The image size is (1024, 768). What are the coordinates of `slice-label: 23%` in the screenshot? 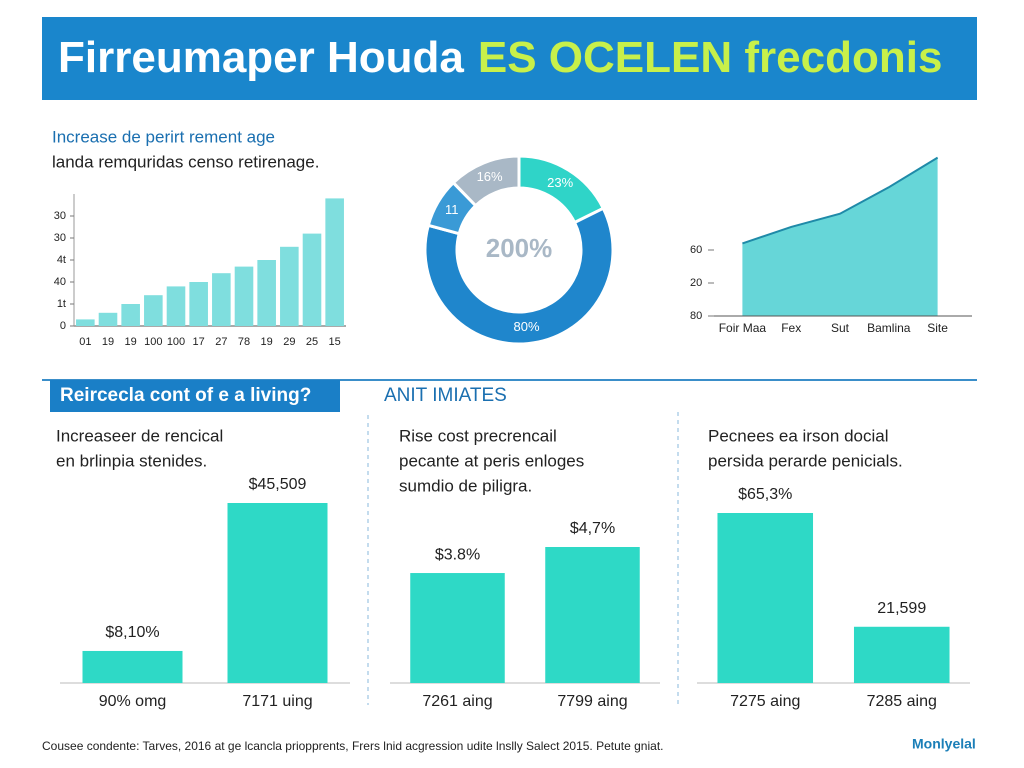 It's located at (560, 182).